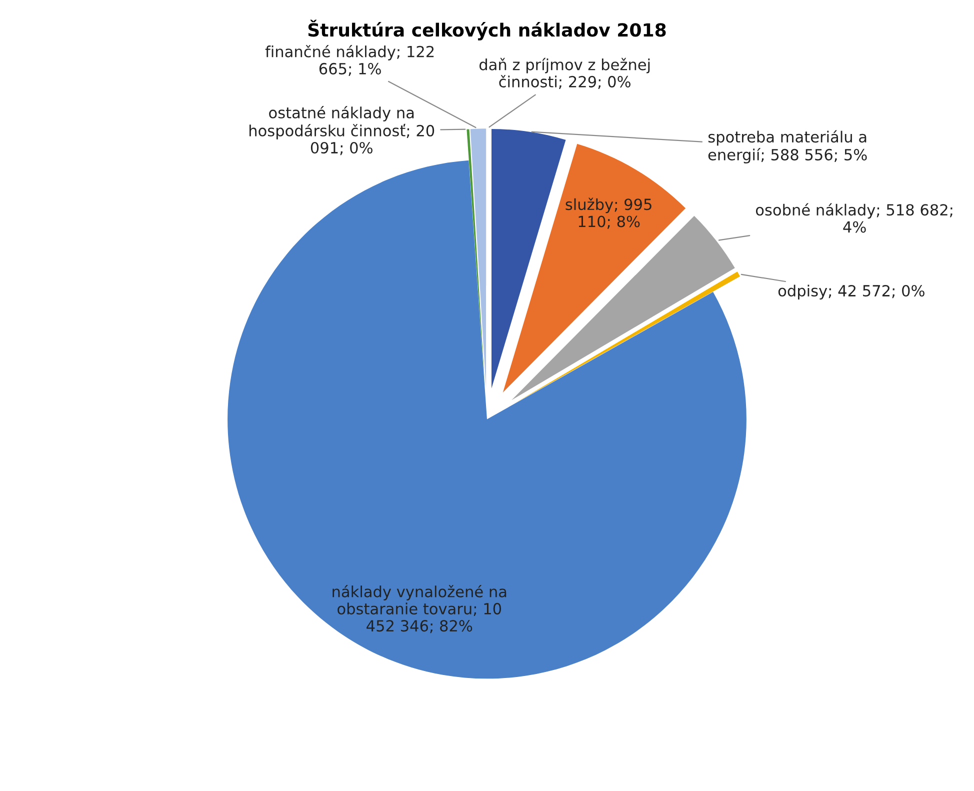 The width and height of the screenshot is (974, 791). What do you see at coordinates (787, 147) in the screenshot?
I see `slice-label: spotreba materiálu a energií; 588 556; 5%` at bounding box center [787, 147].